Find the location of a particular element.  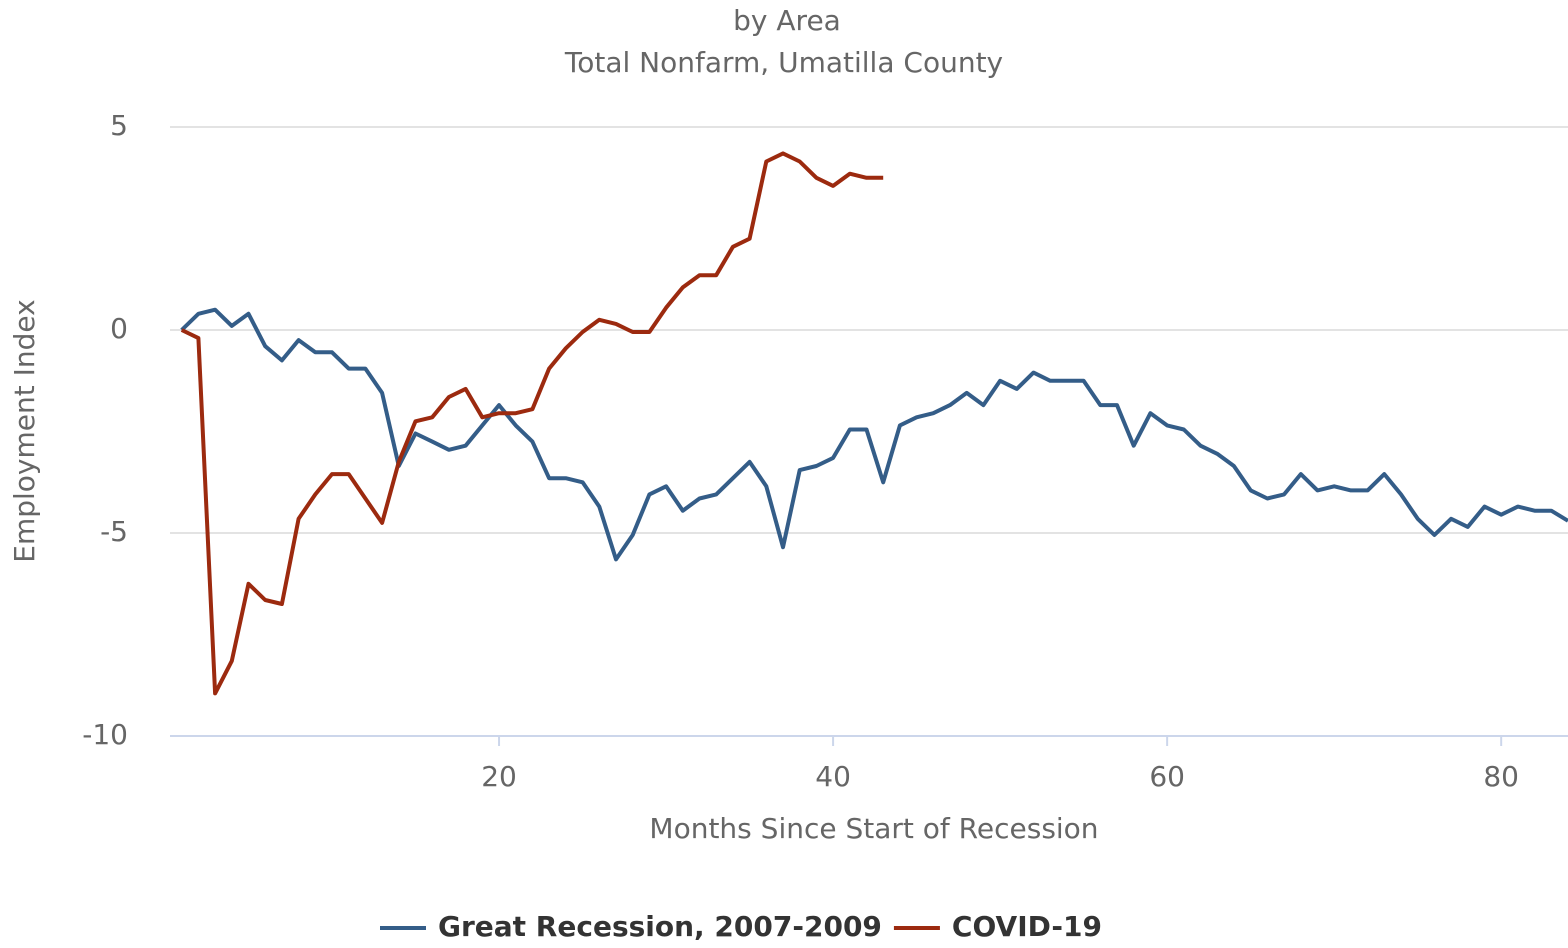

legend-label: COVID-19 is located at coordinates (1027, 926).